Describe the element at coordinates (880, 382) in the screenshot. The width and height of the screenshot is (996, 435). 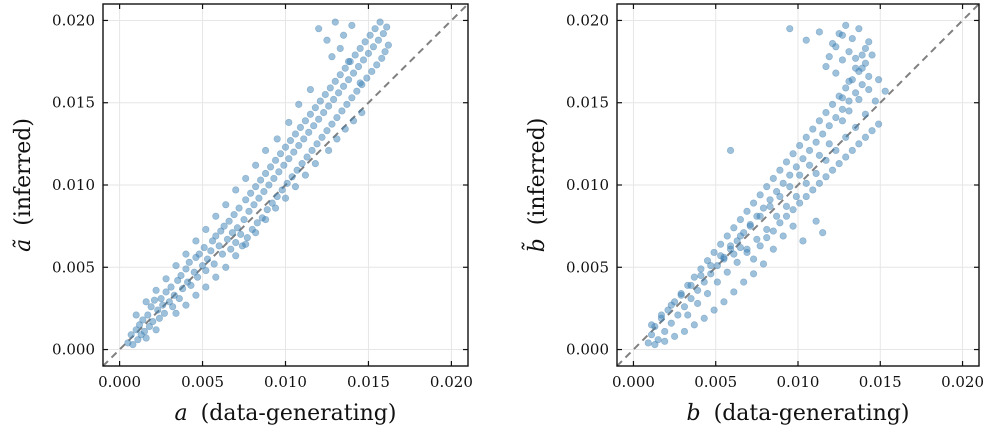
I see `right-x-tick-label: 0.015` at that location.